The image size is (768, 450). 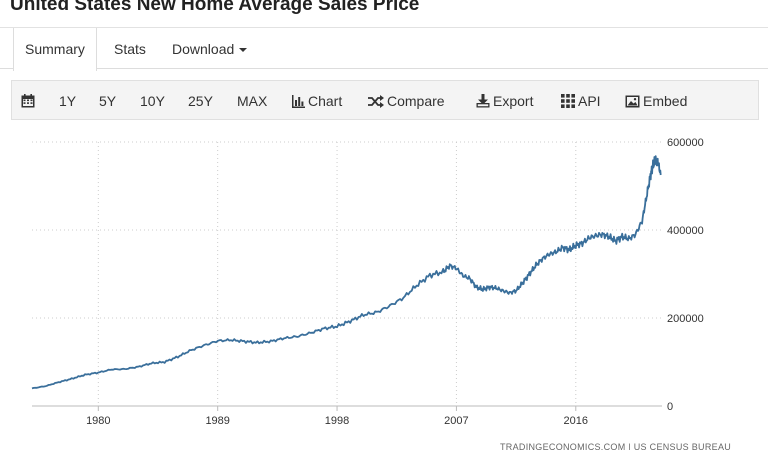 I want to click on bar-chart-icon, so click(x=298, y=101).